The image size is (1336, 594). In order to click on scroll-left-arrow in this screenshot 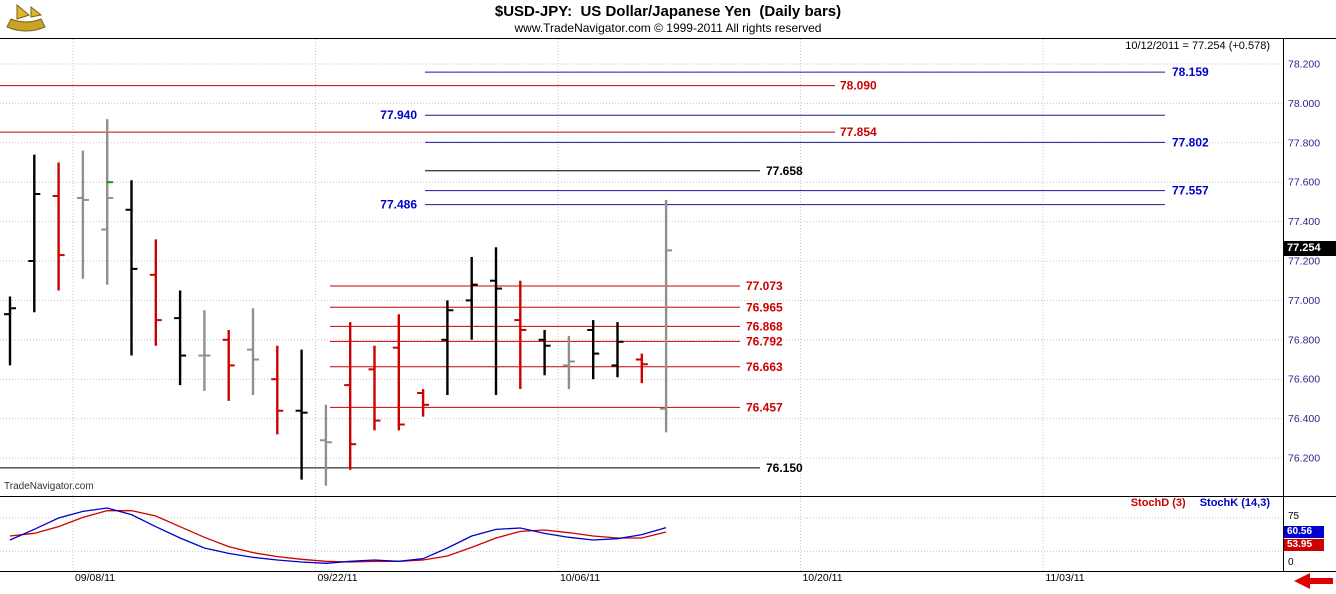, I will do `click(1313, 581)`.